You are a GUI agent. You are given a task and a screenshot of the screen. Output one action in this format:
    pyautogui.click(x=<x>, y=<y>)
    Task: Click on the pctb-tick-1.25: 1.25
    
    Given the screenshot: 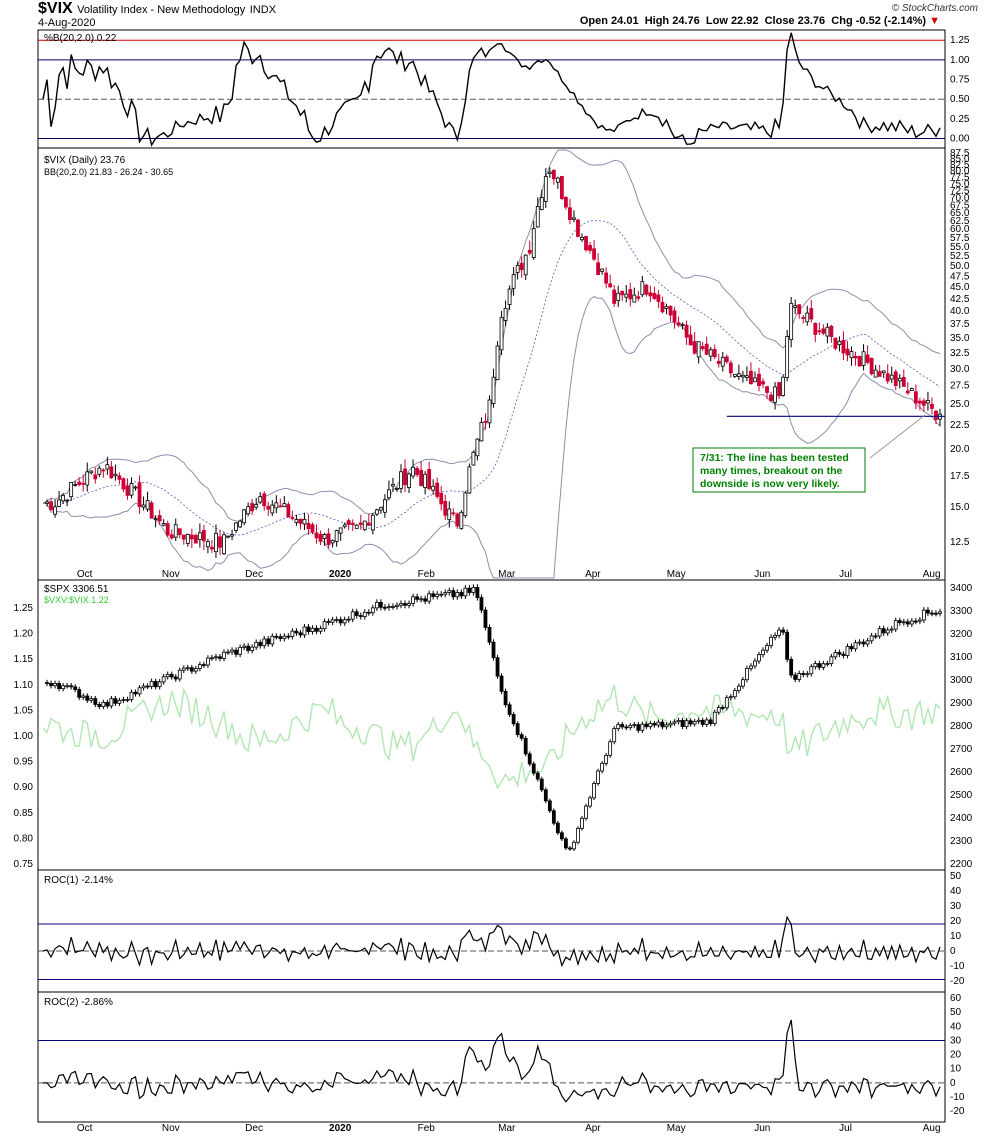 What is the action you would take?
    pyautogui.click(x=960, y=40)
    